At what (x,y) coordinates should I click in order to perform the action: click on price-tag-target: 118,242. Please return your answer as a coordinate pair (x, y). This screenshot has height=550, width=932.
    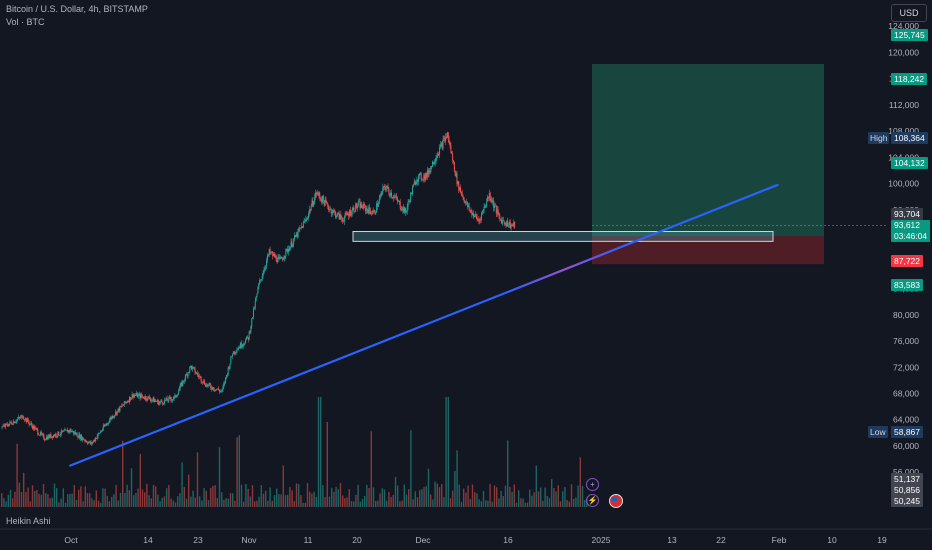
    Looking at the image, I should click on (909, 79).